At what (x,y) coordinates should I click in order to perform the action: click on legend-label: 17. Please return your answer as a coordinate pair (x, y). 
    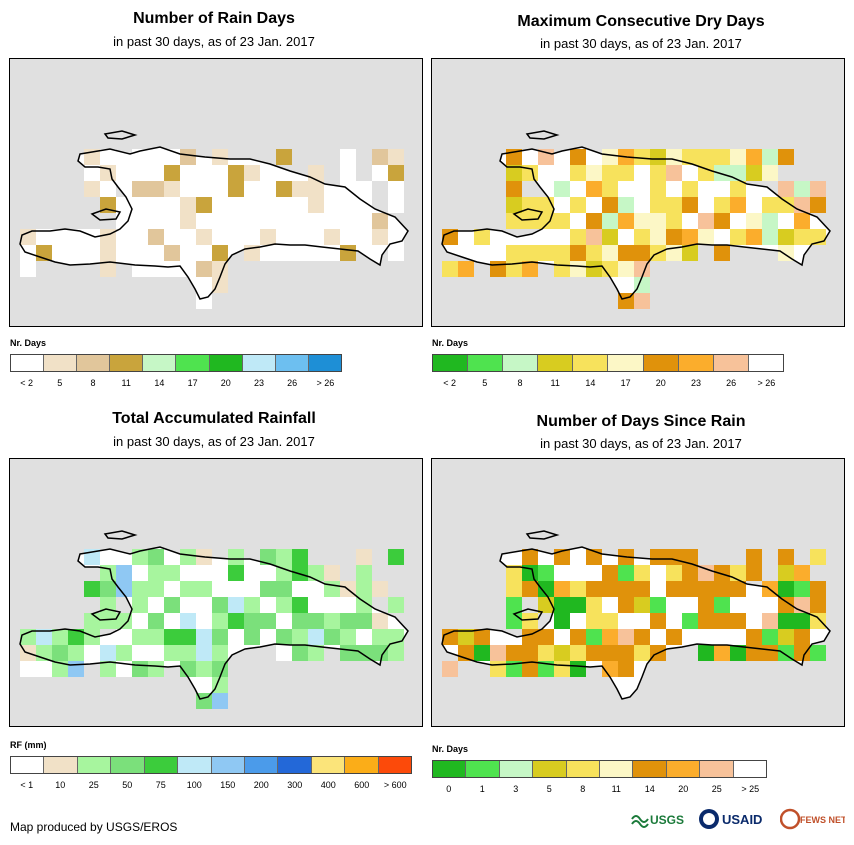
    Looking at the image, I should click on (192, 383).